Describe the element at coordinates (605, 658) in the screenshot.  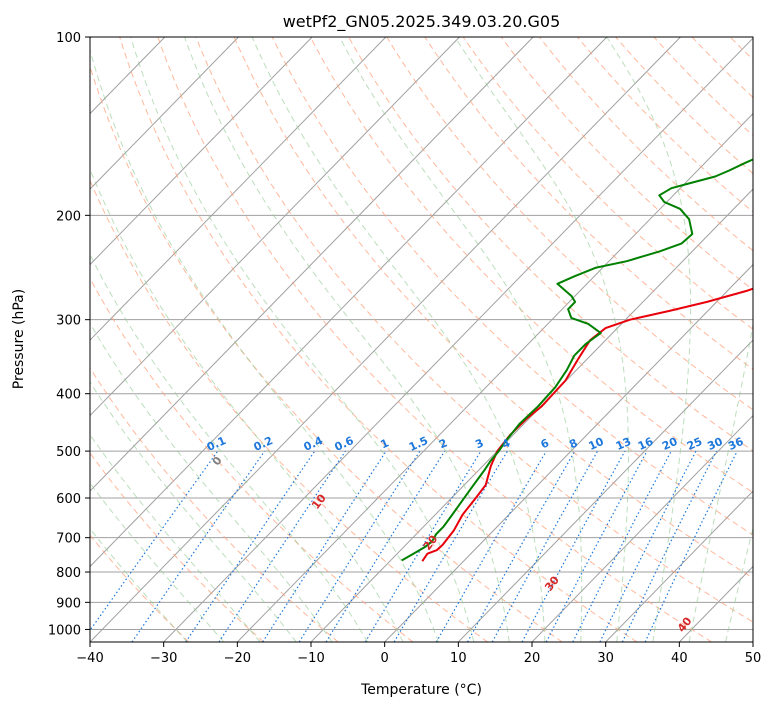
I see `x-tick-label: 30` at that location.